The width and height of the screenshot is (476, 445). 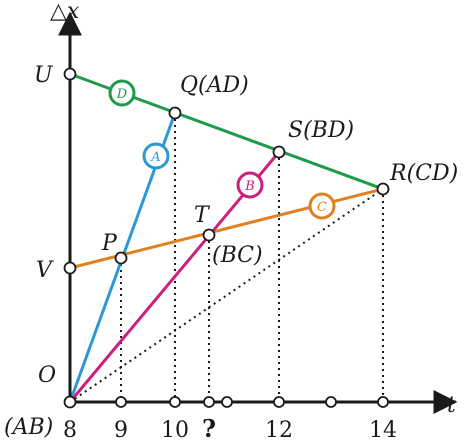 I want to click on origin-label: O, so click(x=47, y=375).